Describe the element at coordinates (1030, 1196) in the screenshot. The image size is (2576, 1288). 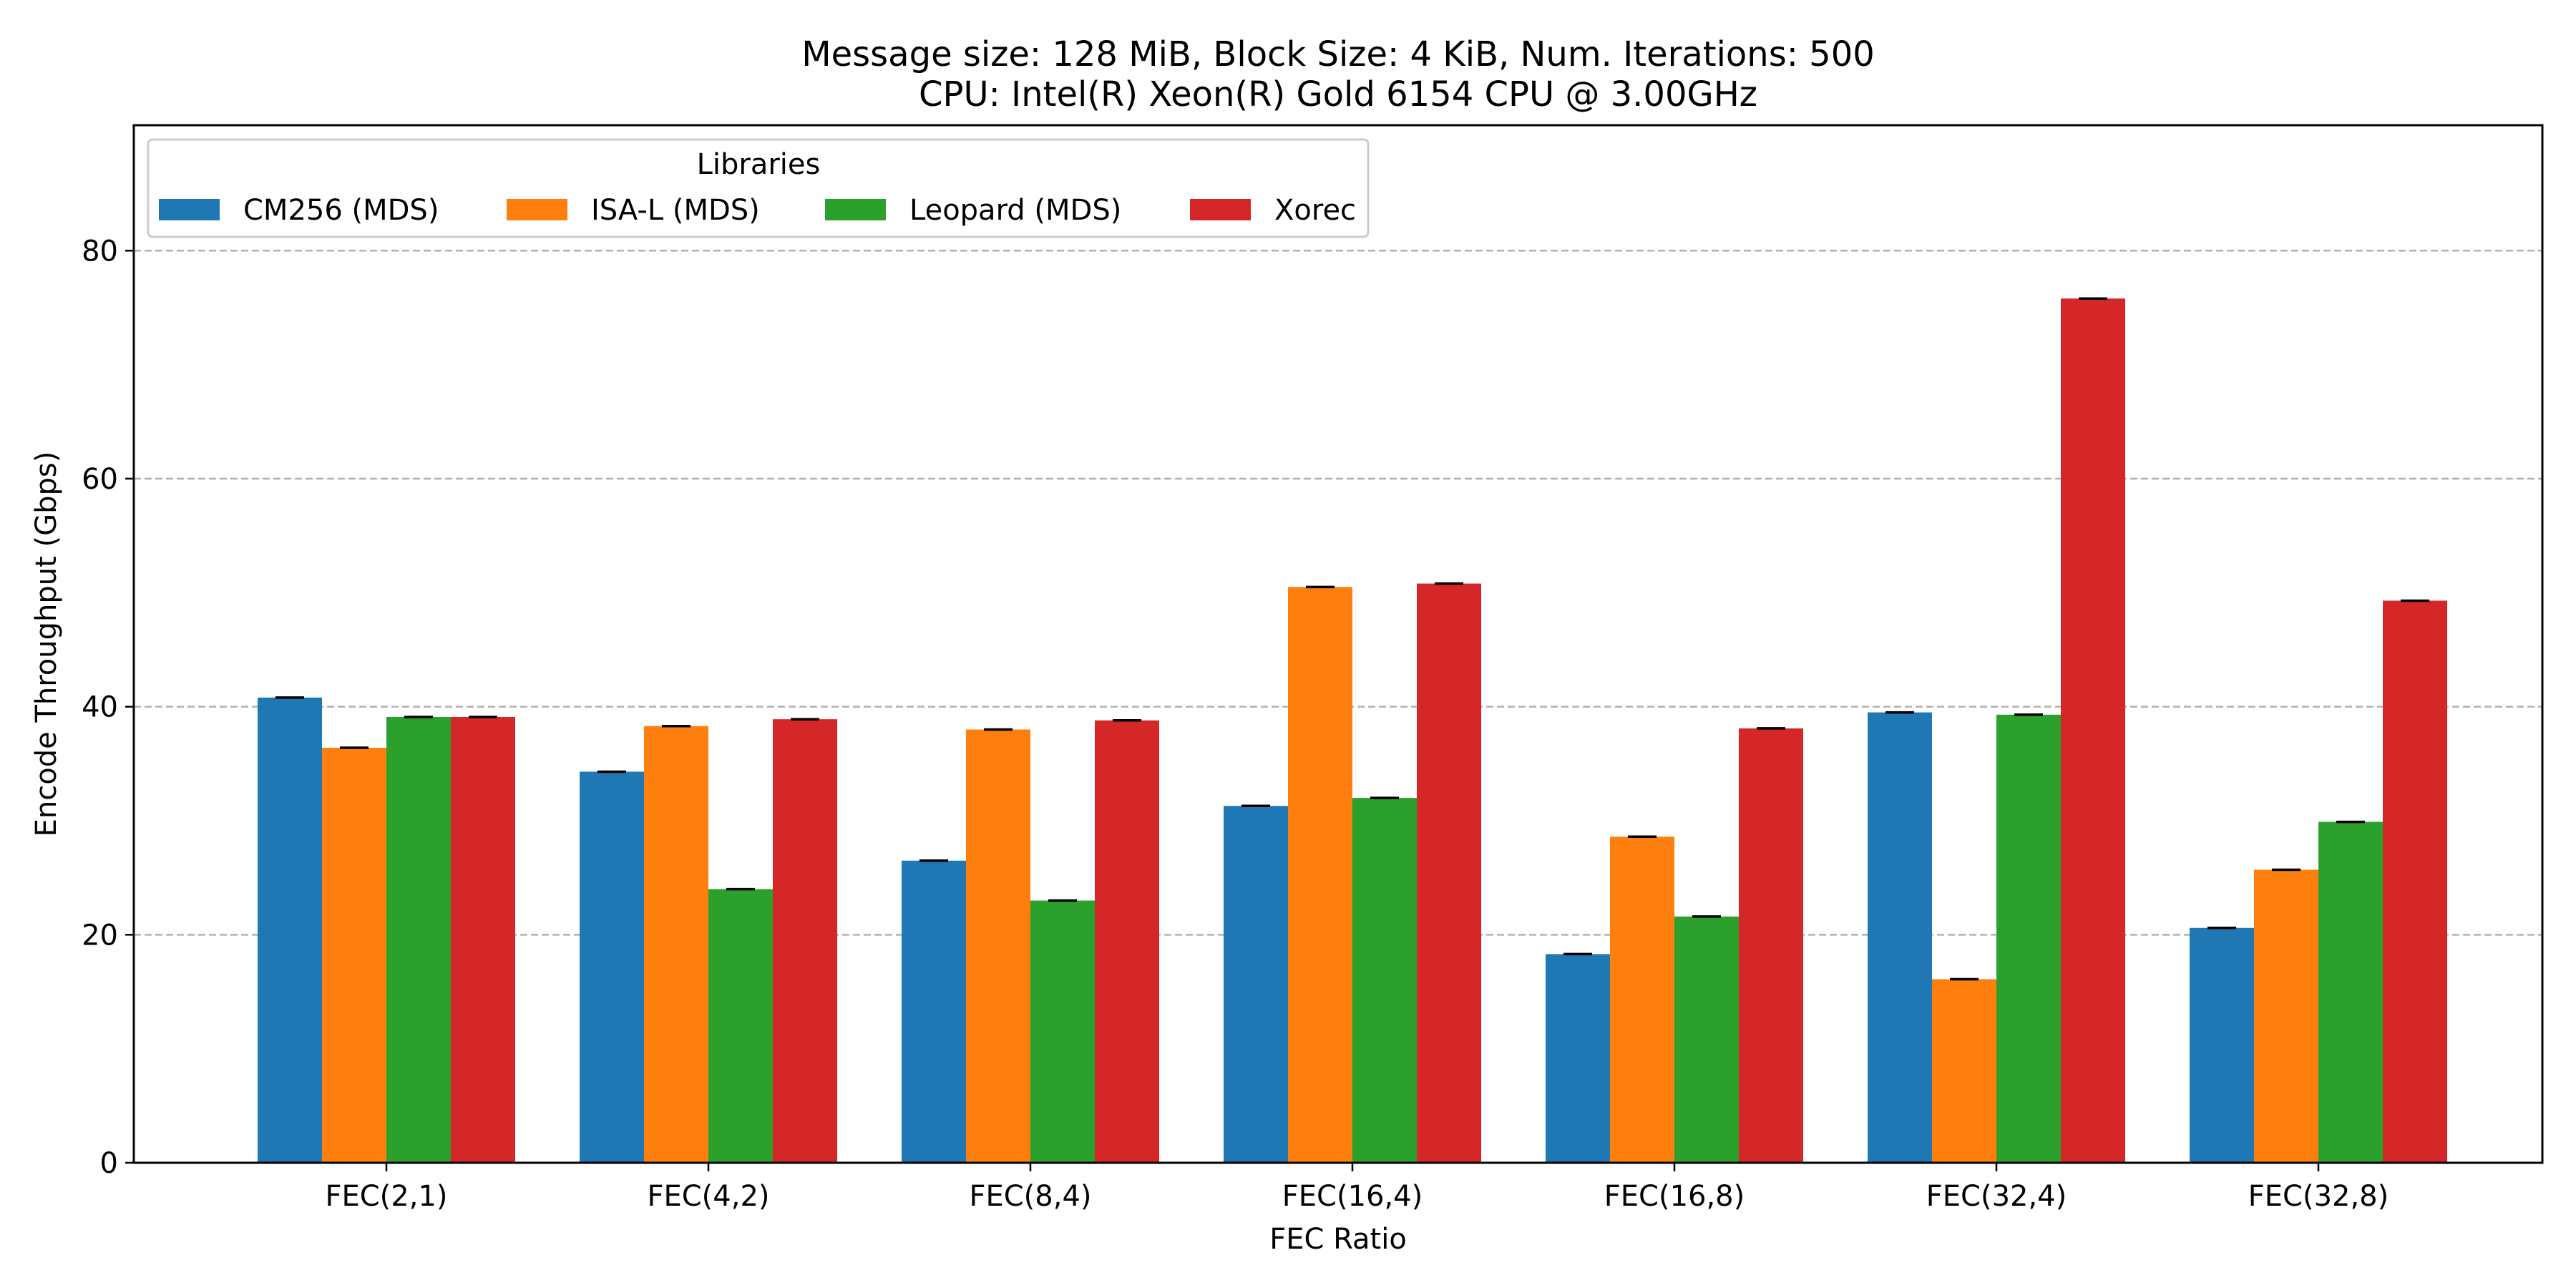
I see `x-tick-label: FEC(8,4)` at that location.